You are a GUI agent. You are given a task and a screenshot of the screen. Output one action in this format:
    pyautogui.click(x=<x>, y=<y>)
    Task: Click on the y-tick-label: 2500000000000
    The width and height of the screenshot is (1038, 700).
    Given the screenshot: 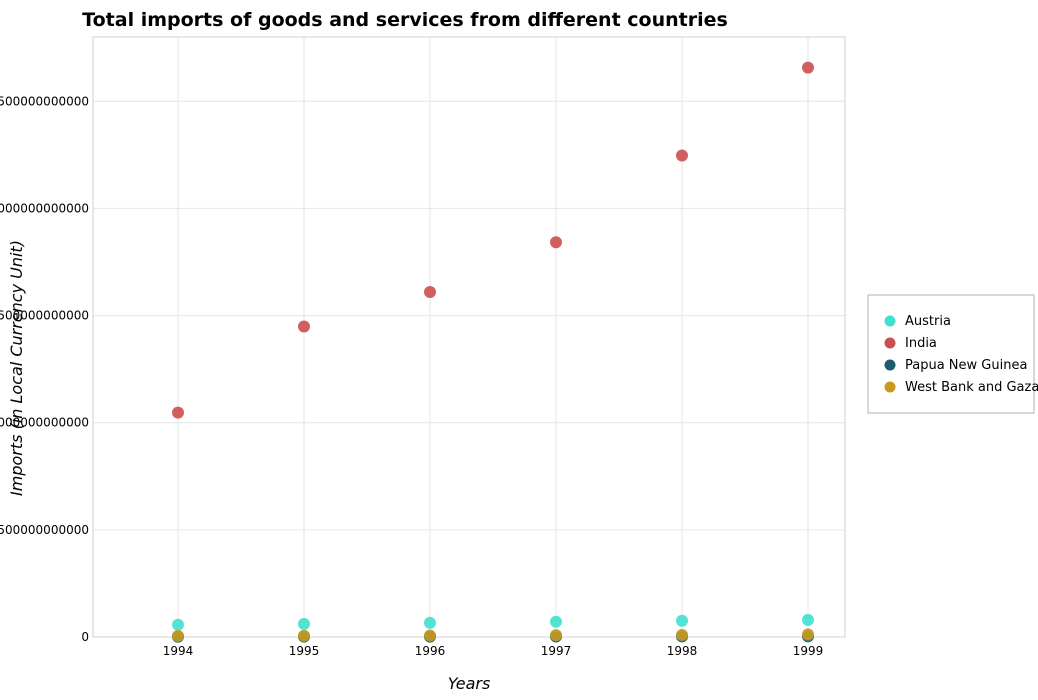 What is the action you would take?
    pyautogui.click(x=44, y=101)
    